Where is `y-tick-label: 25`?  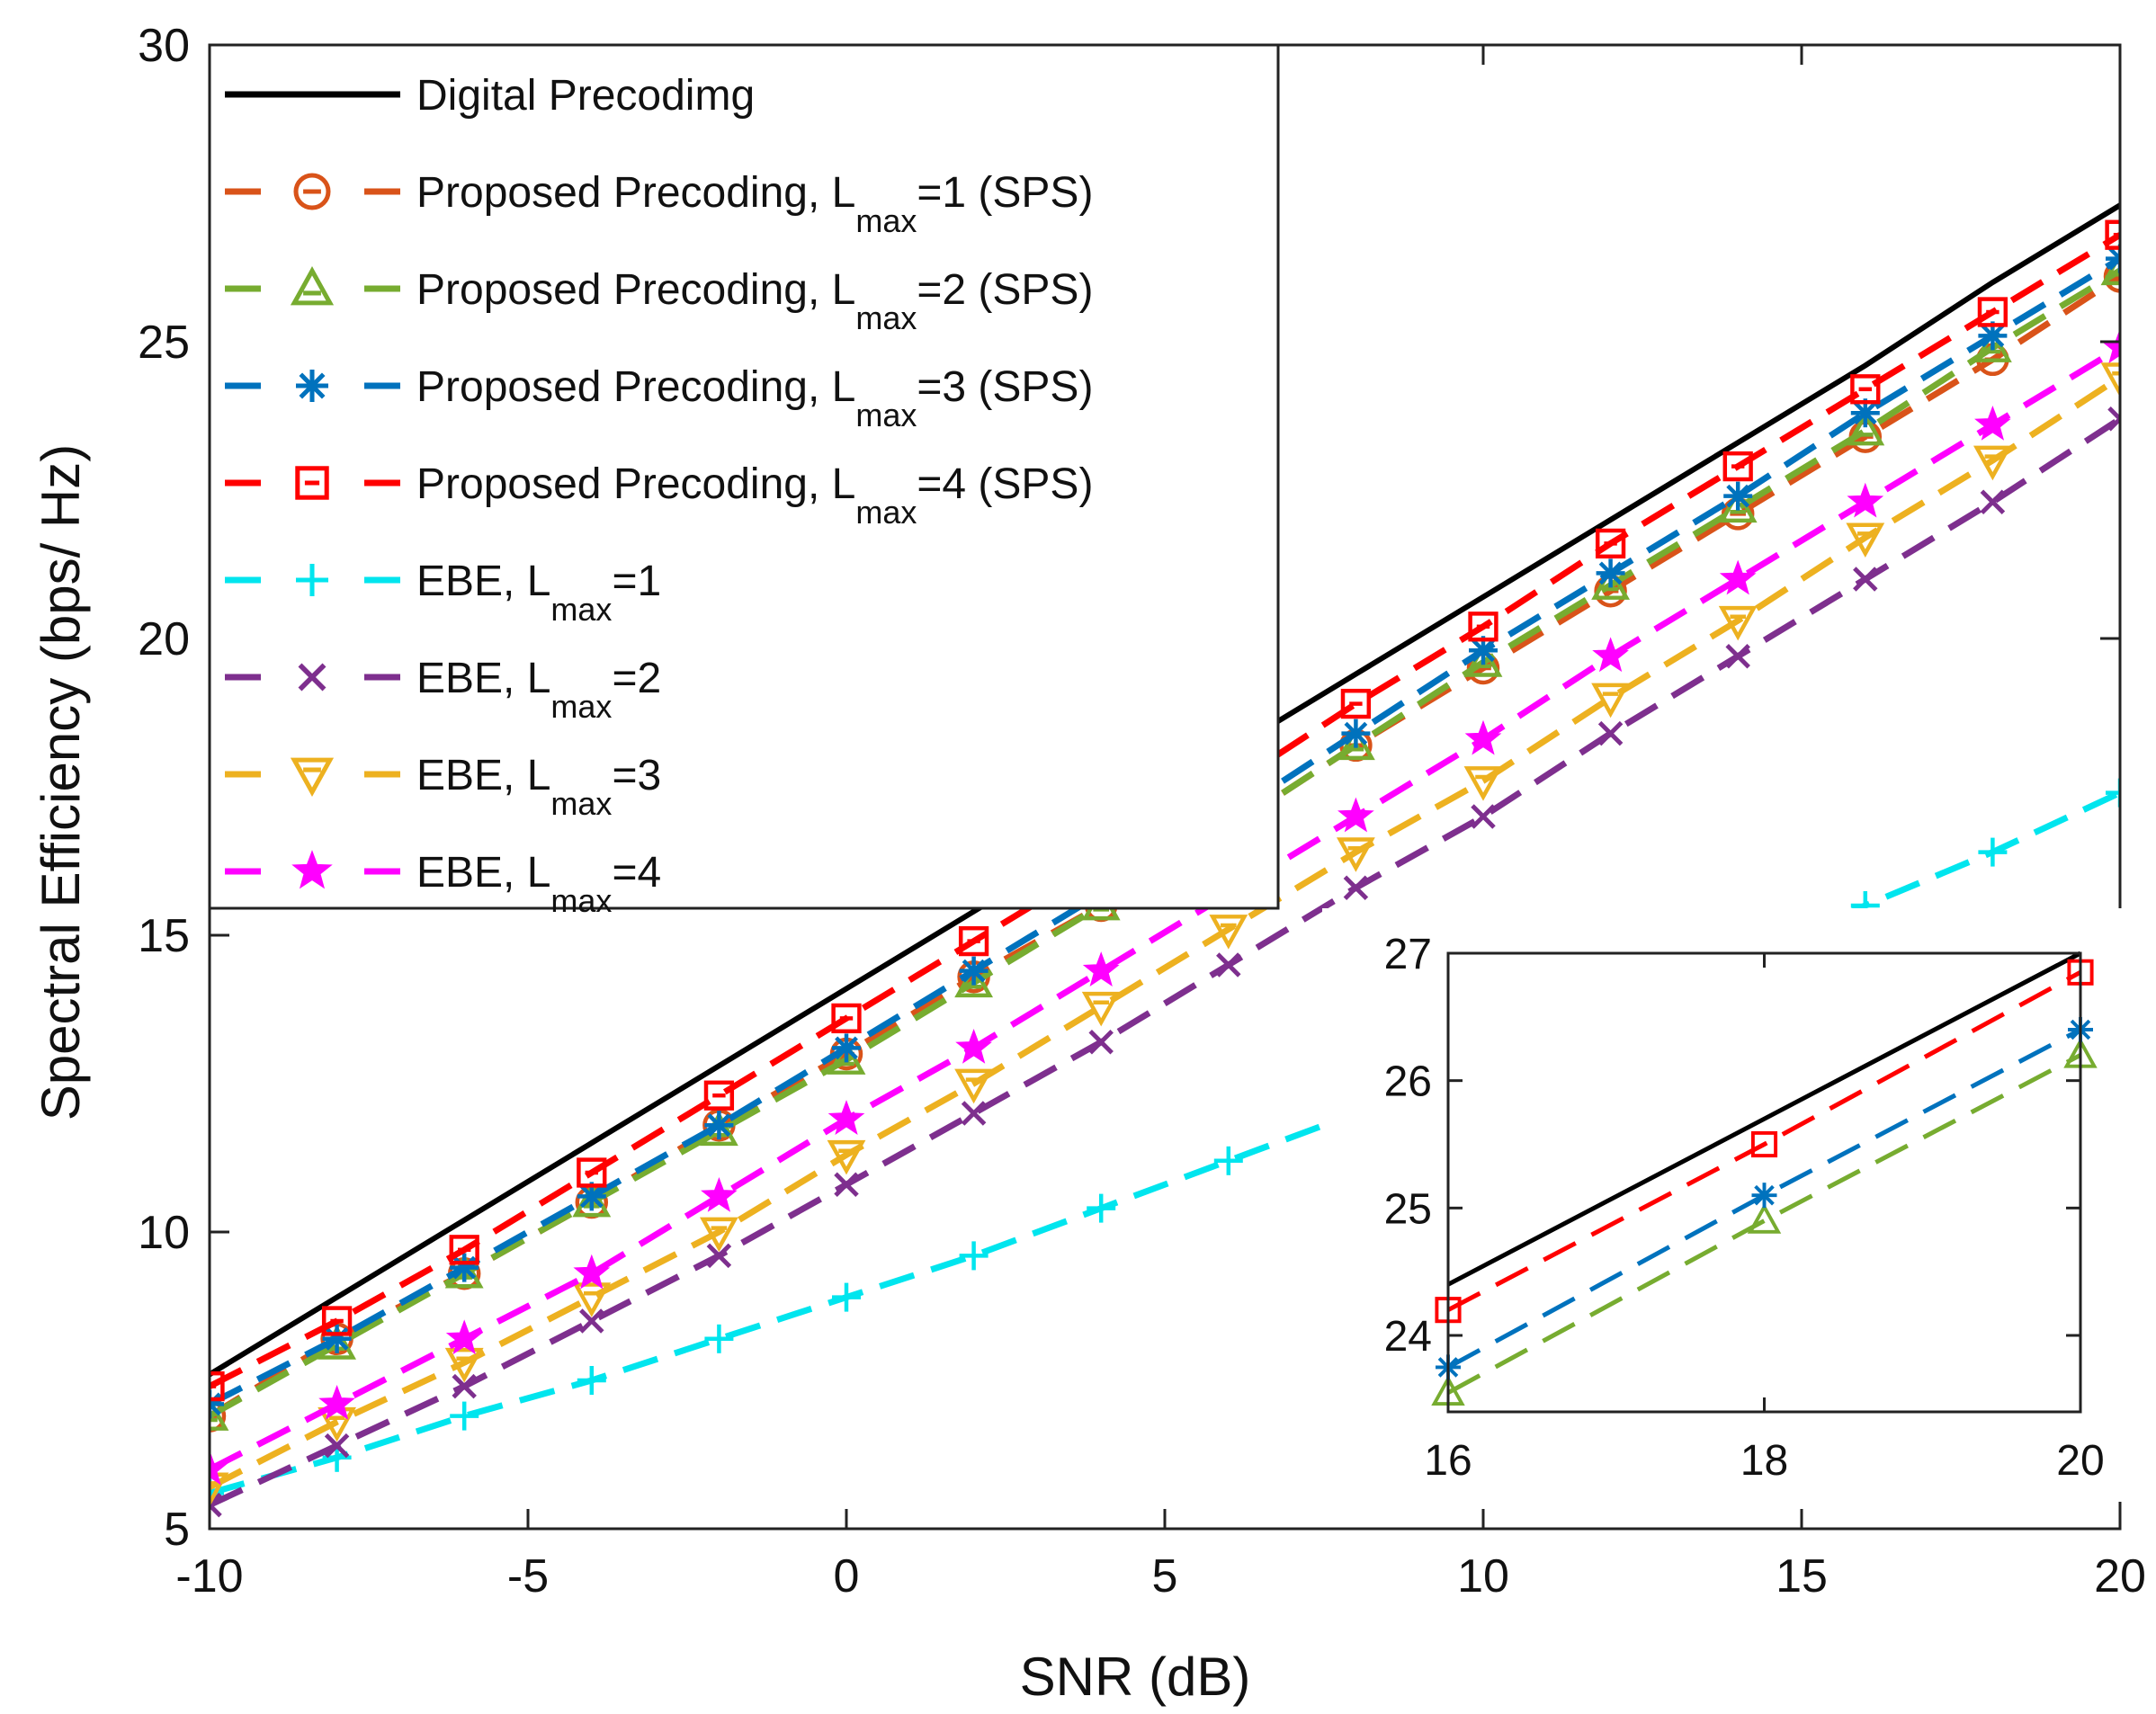 y-tick-label: 25 is located at coordinates (164, 343).